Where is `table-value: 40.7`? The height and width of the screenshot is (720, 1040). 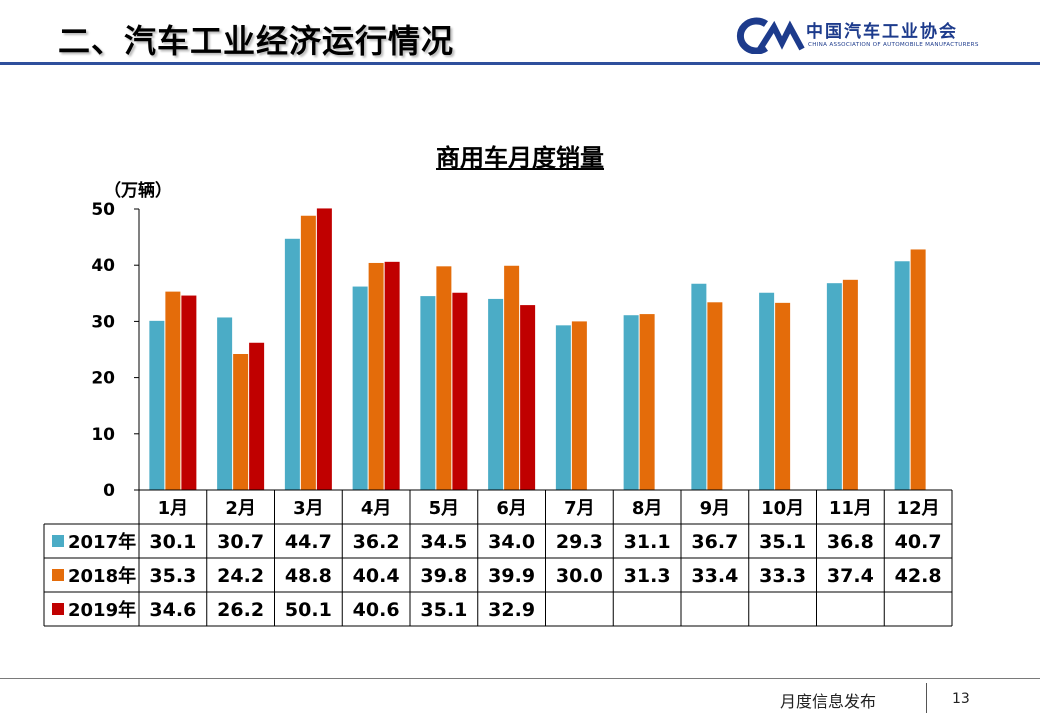 table-value: 40.7 is located at coordinates (918, 542).